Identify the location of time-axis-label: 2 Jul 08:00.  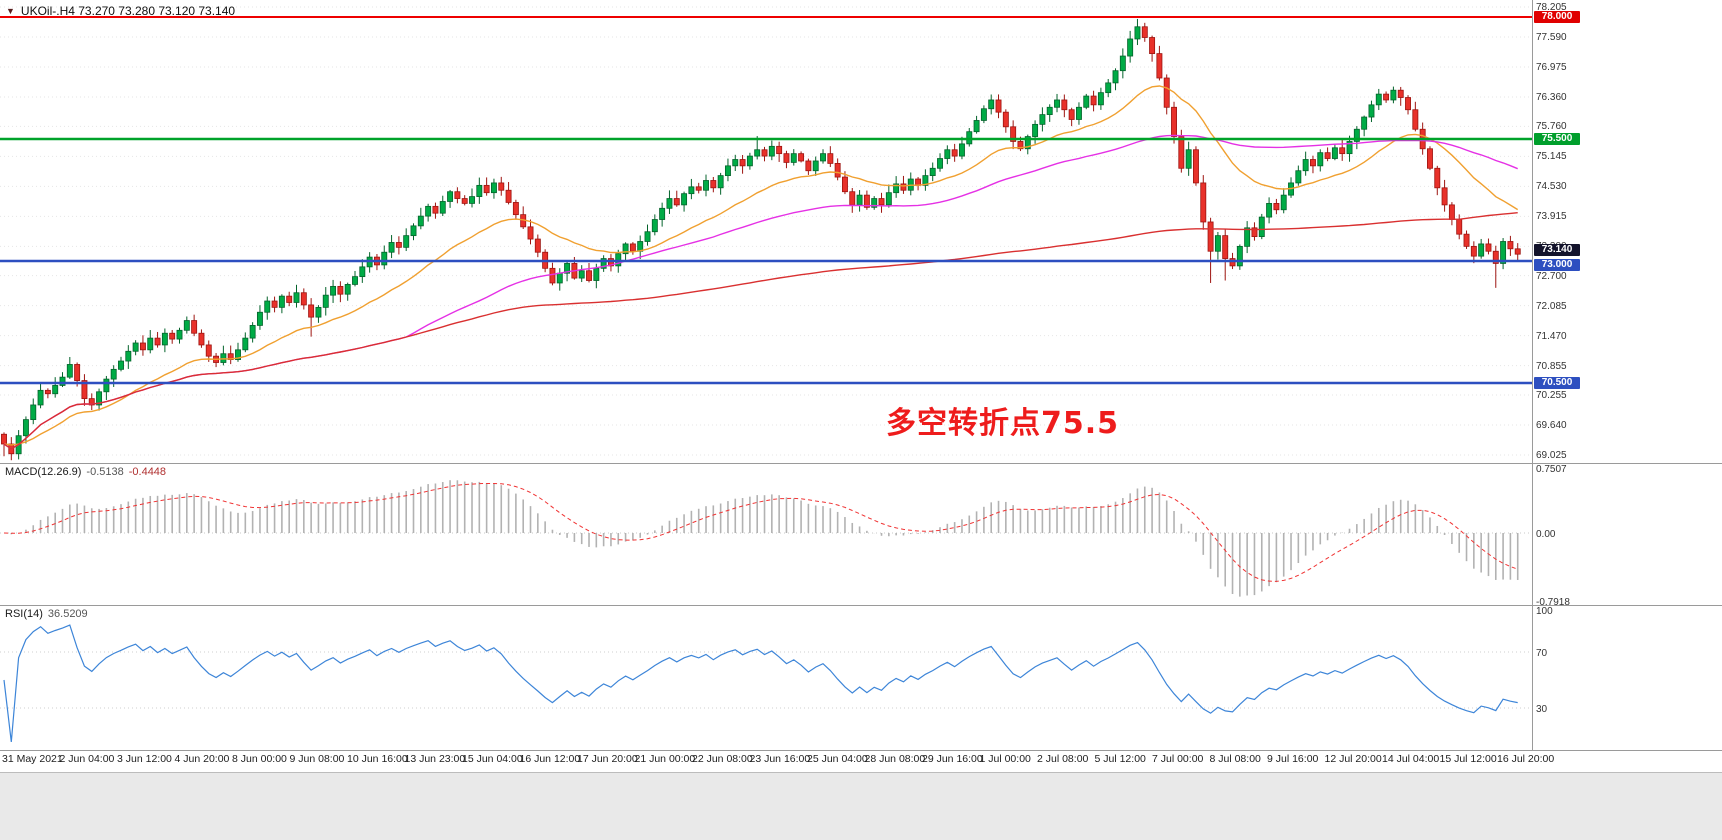
(1063, 759).